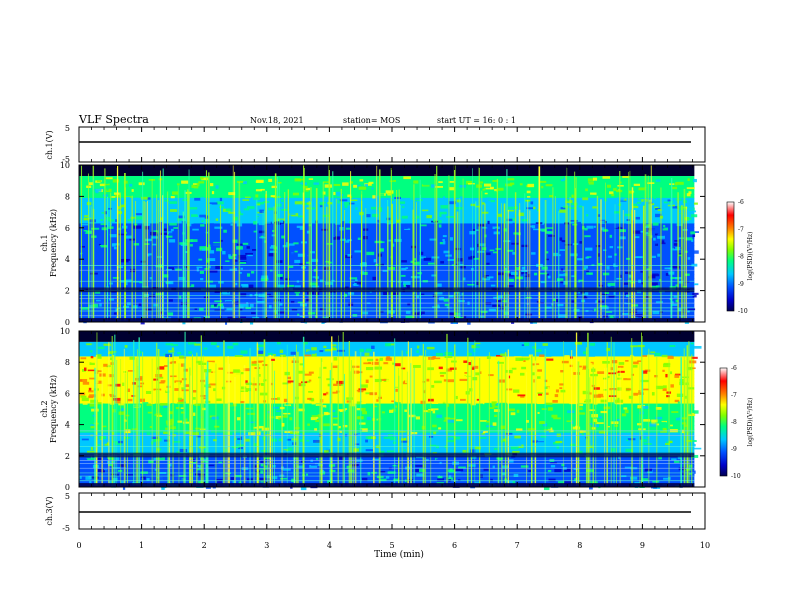 Image resolution: width=792 pixels, height=612 pixels. I want to click on date-label: Nov.18, 2021, so click(277, 120).